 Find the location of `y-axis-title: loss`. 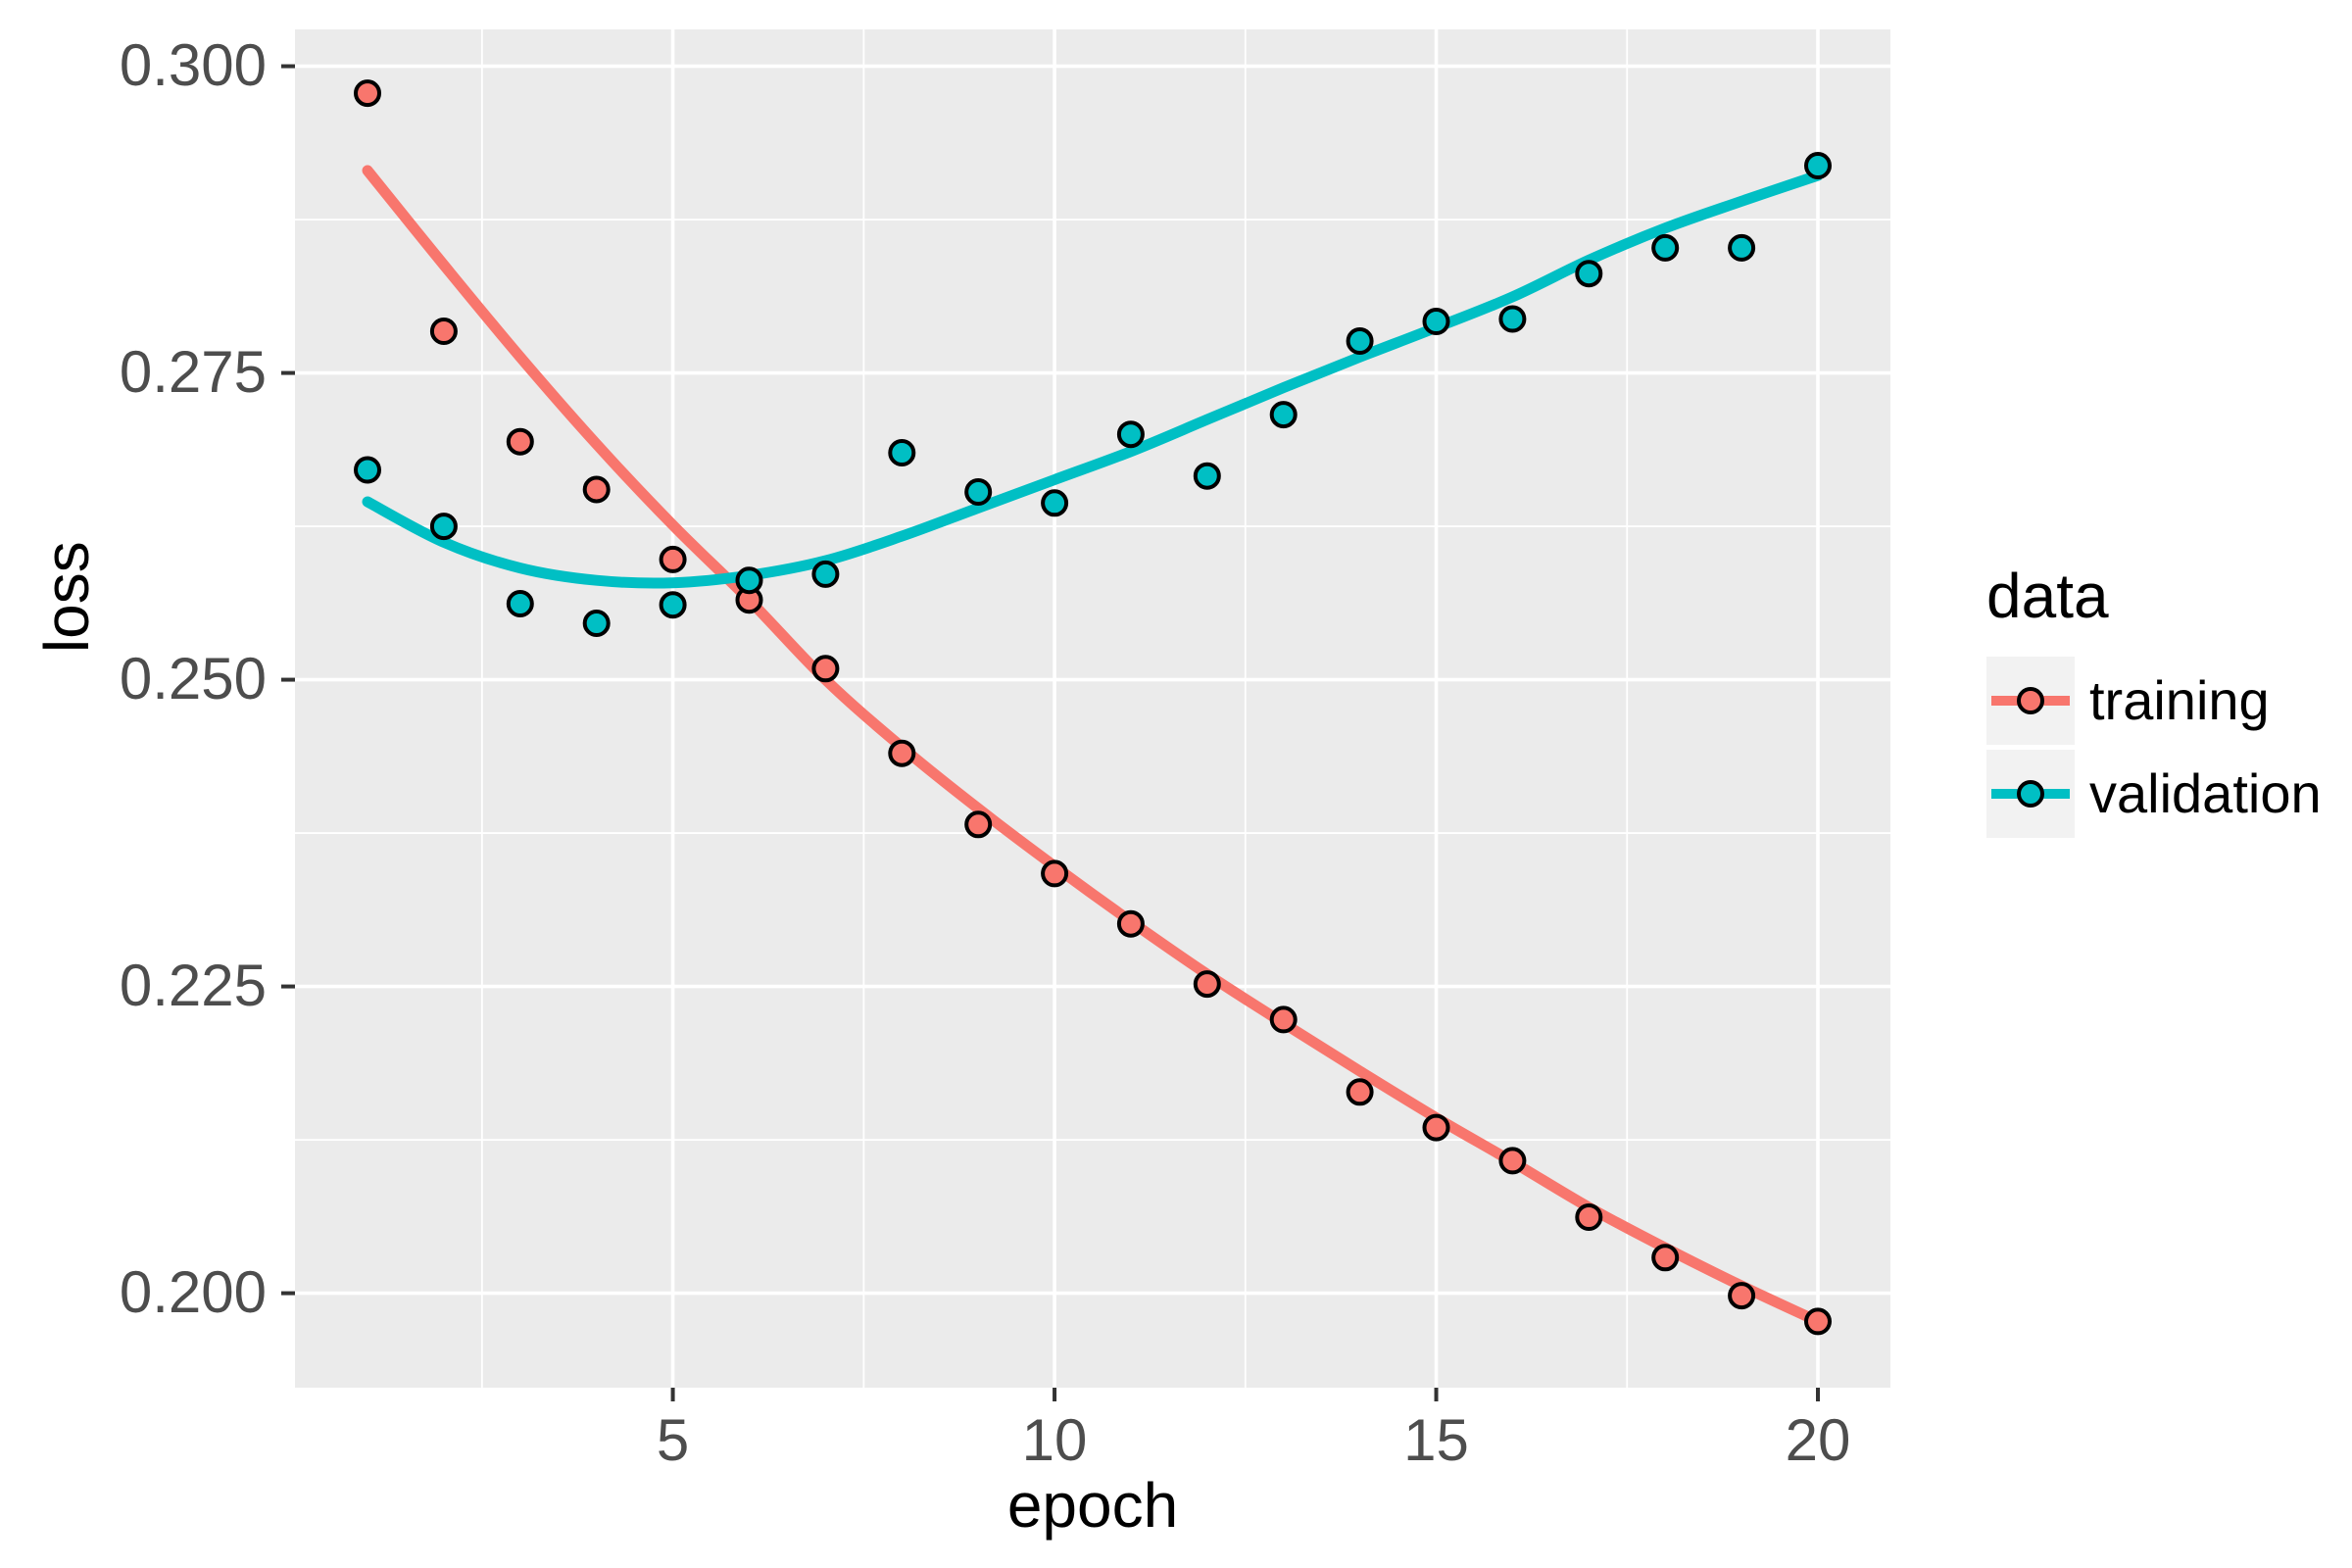

y-axis-title: loss is located at coordinates (66, 598).